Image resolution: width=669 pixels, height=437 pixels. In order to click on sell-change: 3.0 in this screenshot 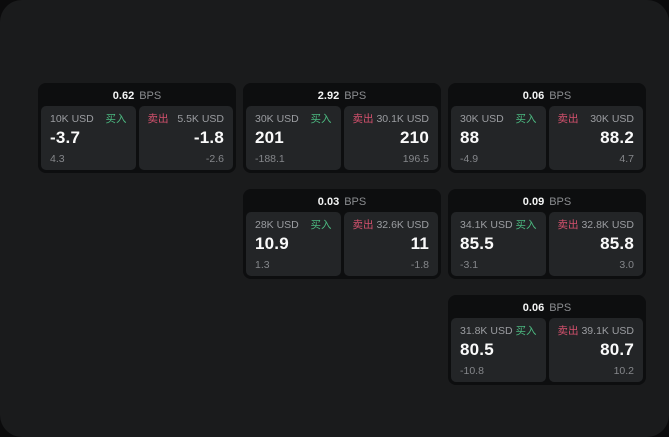, I will do `click(626, 264)`.